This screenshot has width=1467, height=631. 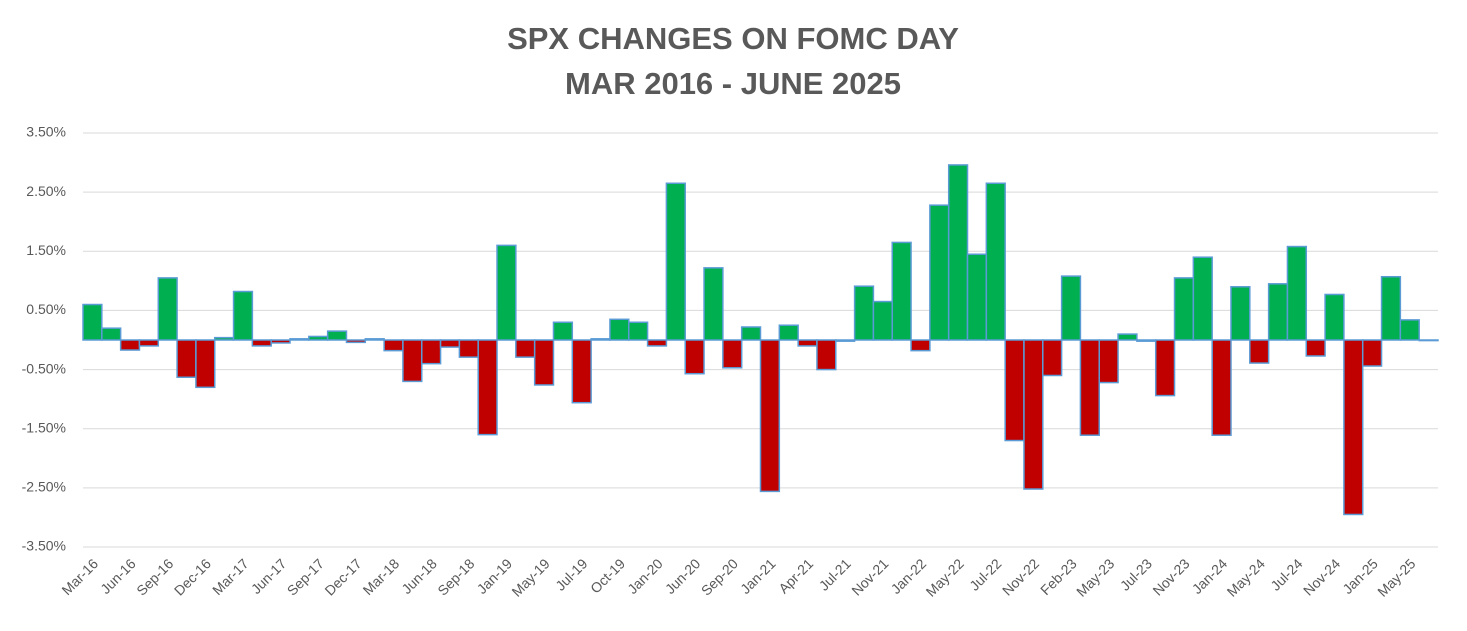 I want to click on x-tick-label: Apr-21, so click(x=795, y=575).